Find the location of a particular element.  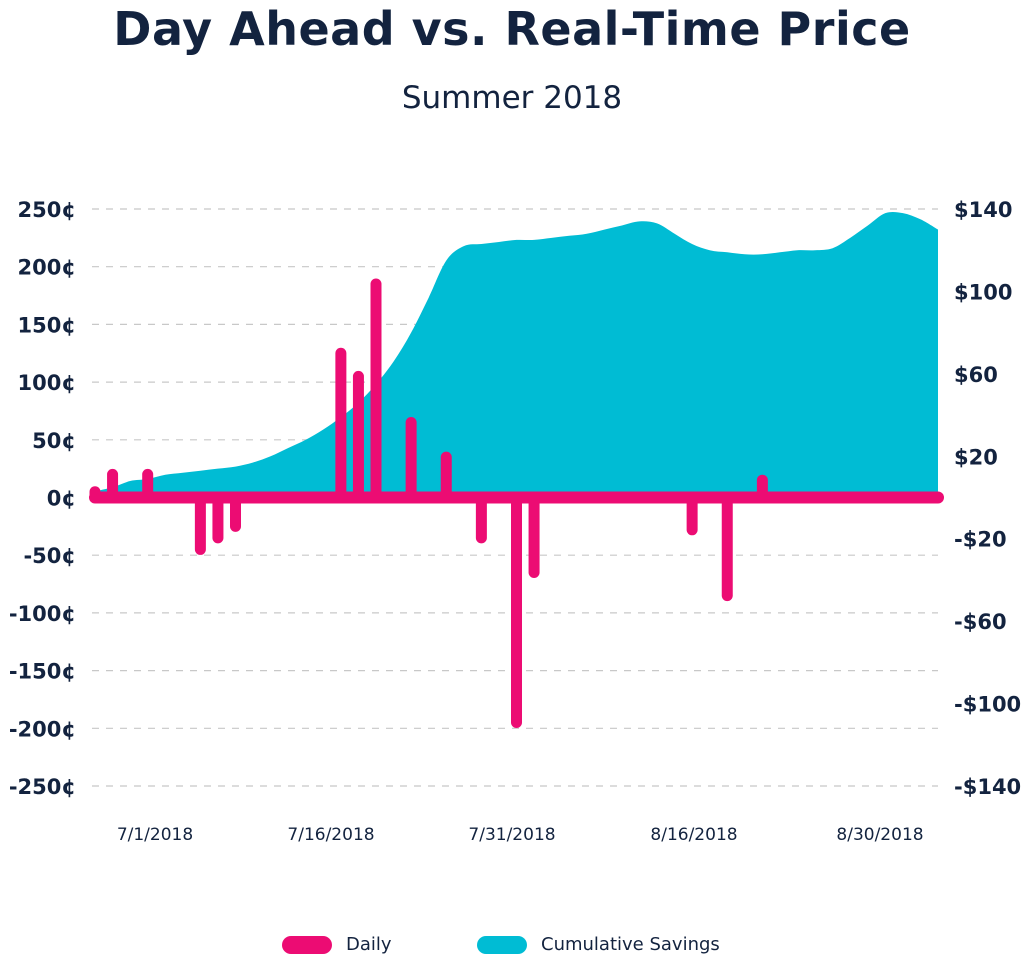

left-tick-label: 250¢ is located at coordinates (47, 210).